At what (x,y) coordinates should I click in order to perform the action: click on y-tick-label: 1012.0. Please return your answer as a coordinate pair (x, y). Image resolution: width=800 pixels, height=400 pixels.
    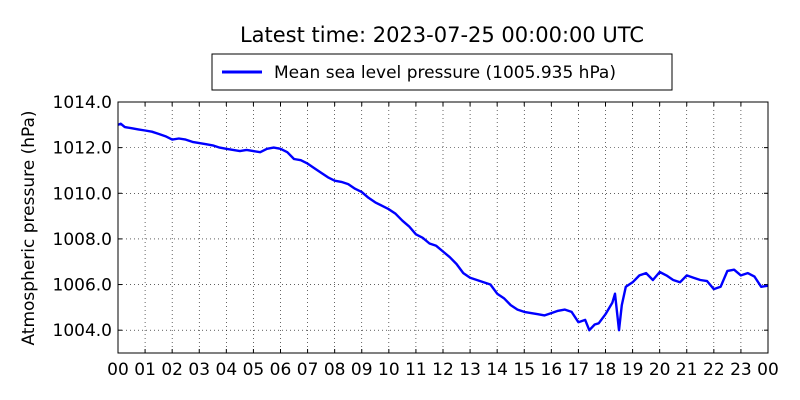
    Looking at the image, I should click on (82, 149).